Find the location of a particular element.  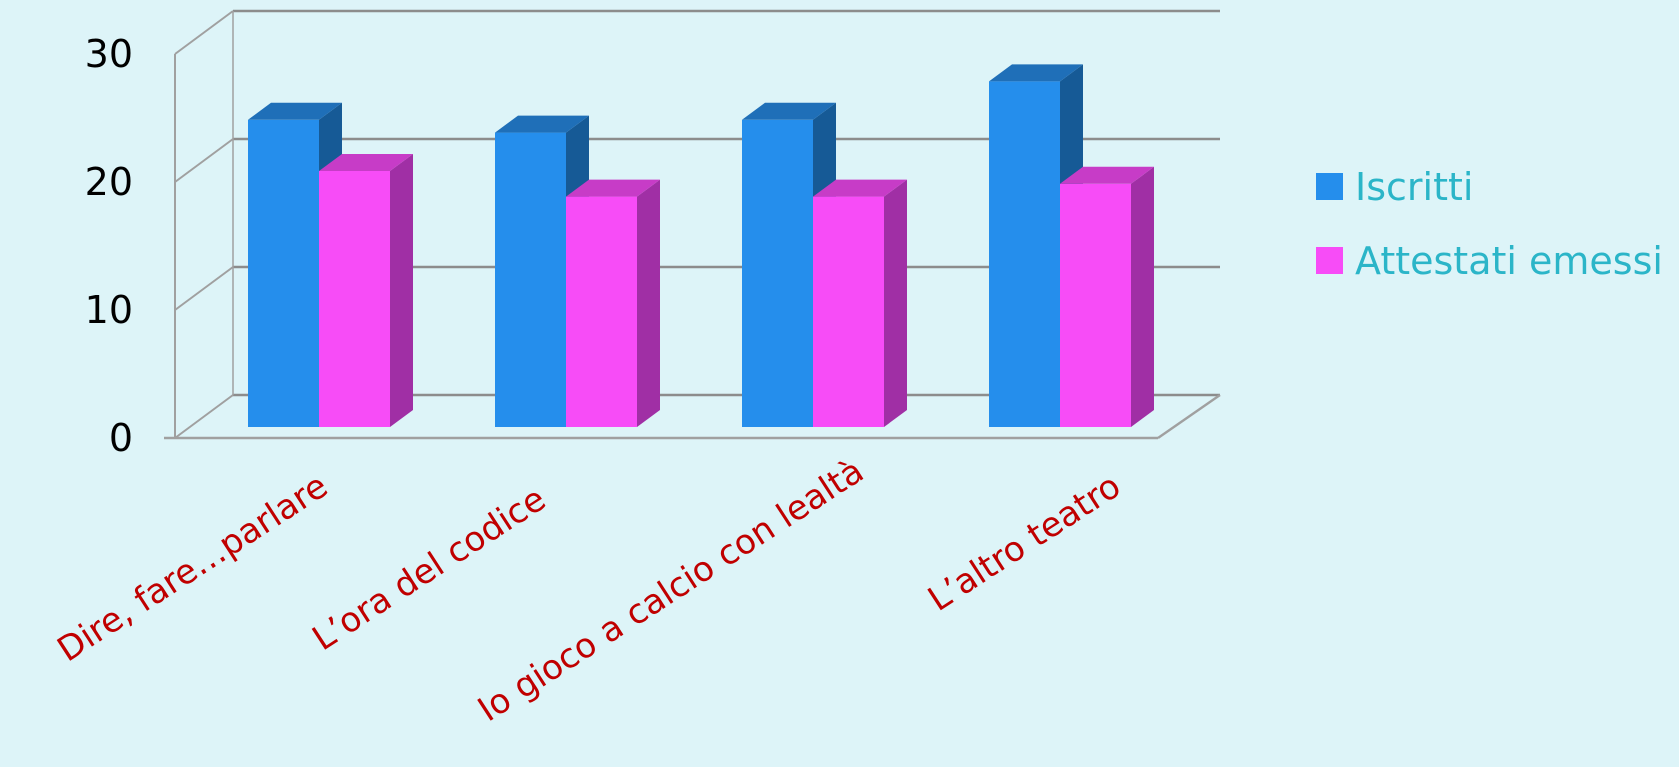

legend-label: Iscritti is located at coordinates (1414, 187).